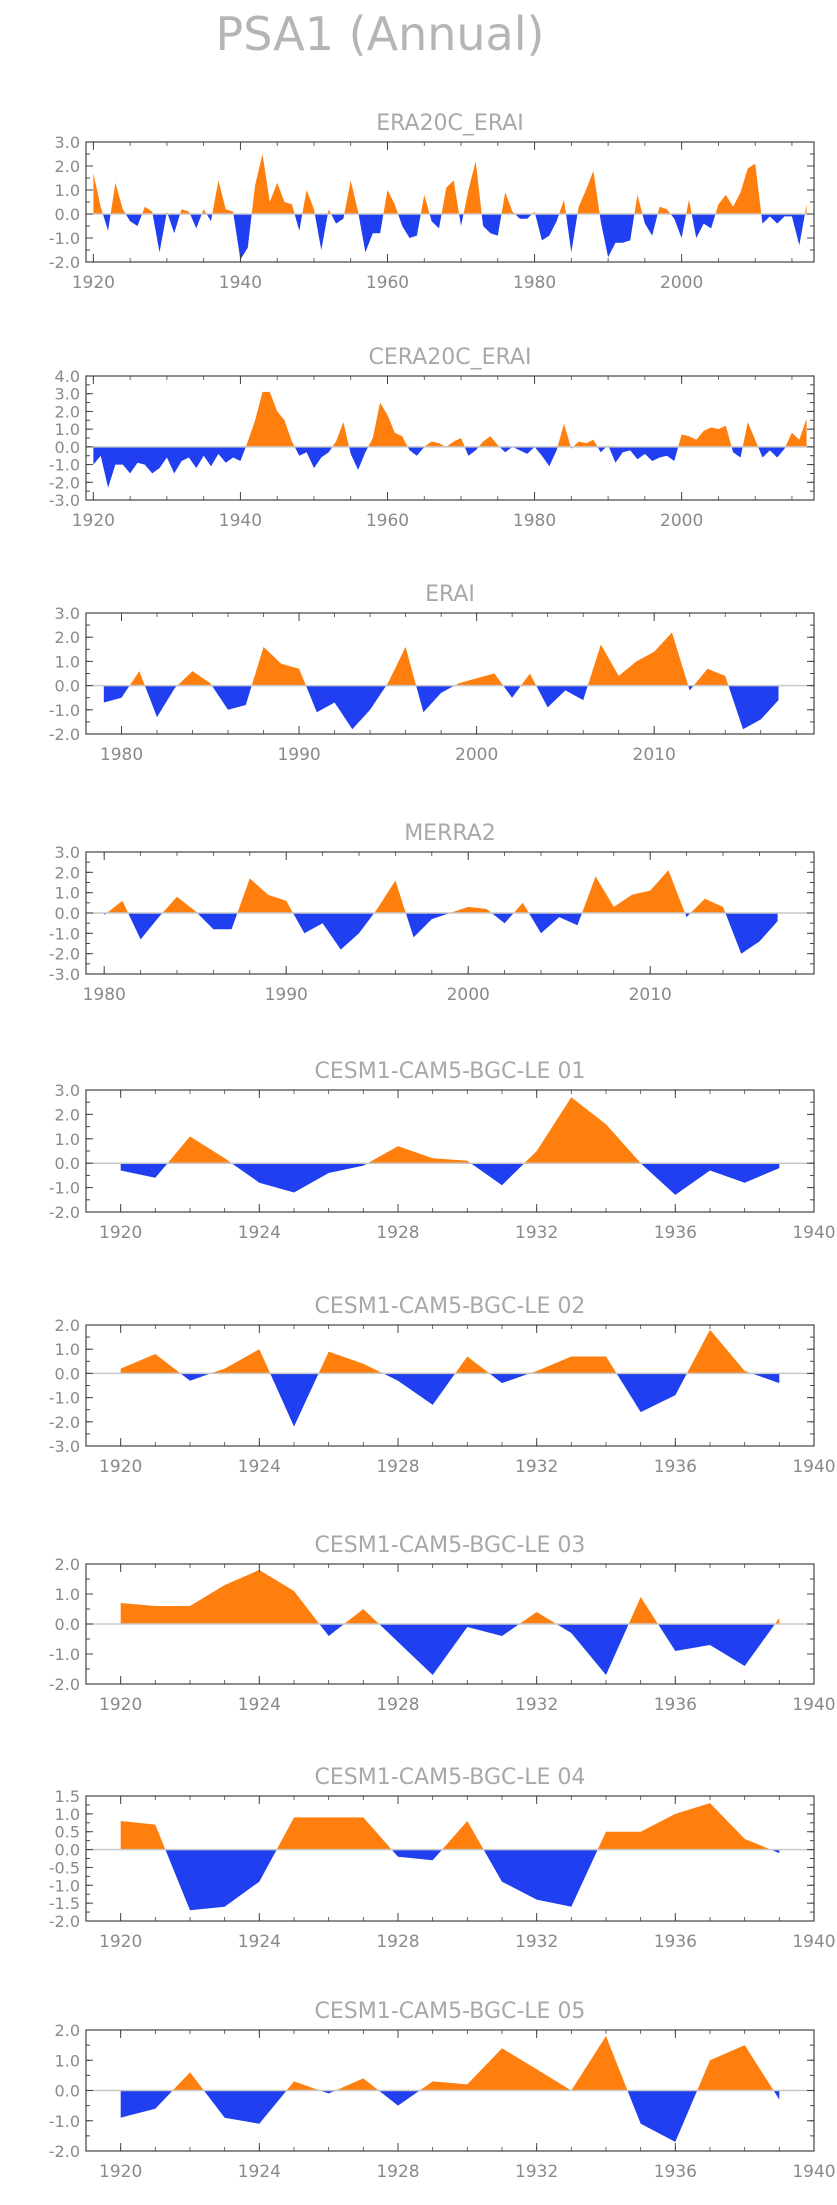 The width and height of the screenshot is (837, 2205). I want to click on x-tick-label: 1980, so click(534, 283).